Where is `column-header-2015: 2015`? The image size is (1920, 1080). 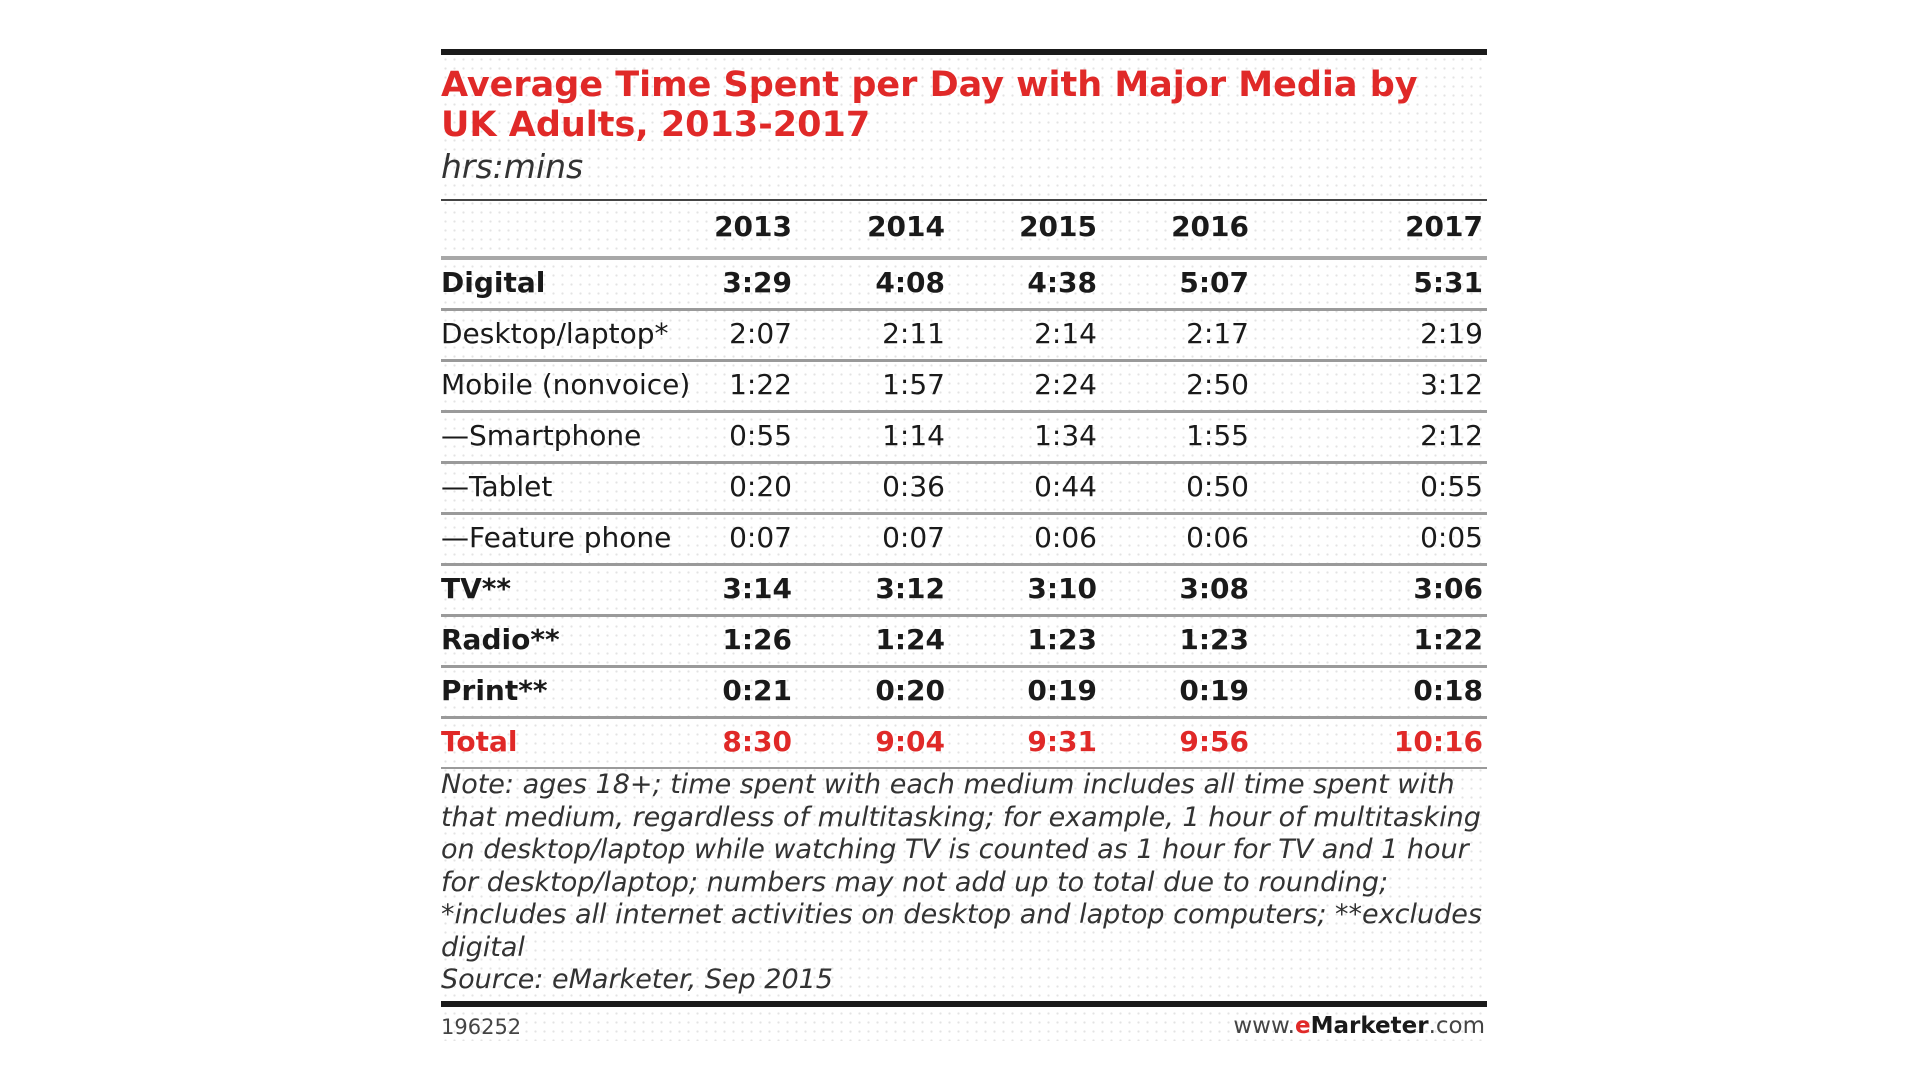 column-header-2015: 2015 is located at coordinates (1058, 226).